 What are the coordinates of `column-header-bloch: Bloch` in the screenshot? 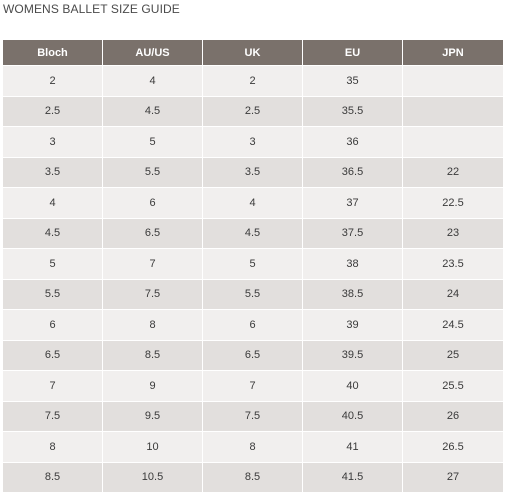 It's located at (53, 52).